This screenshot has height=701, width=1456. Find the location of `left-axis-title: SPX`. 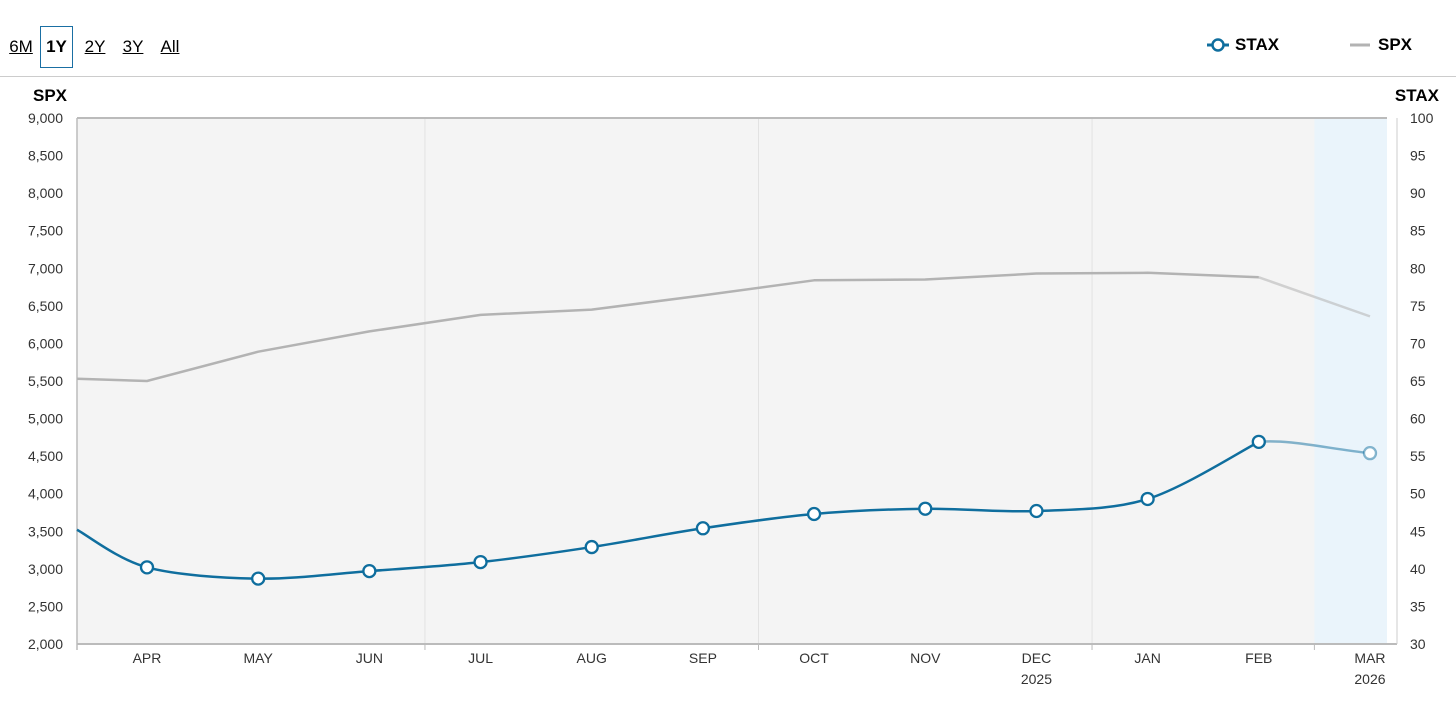

left-axis-title: SPX is located at coordinates (50, 95).